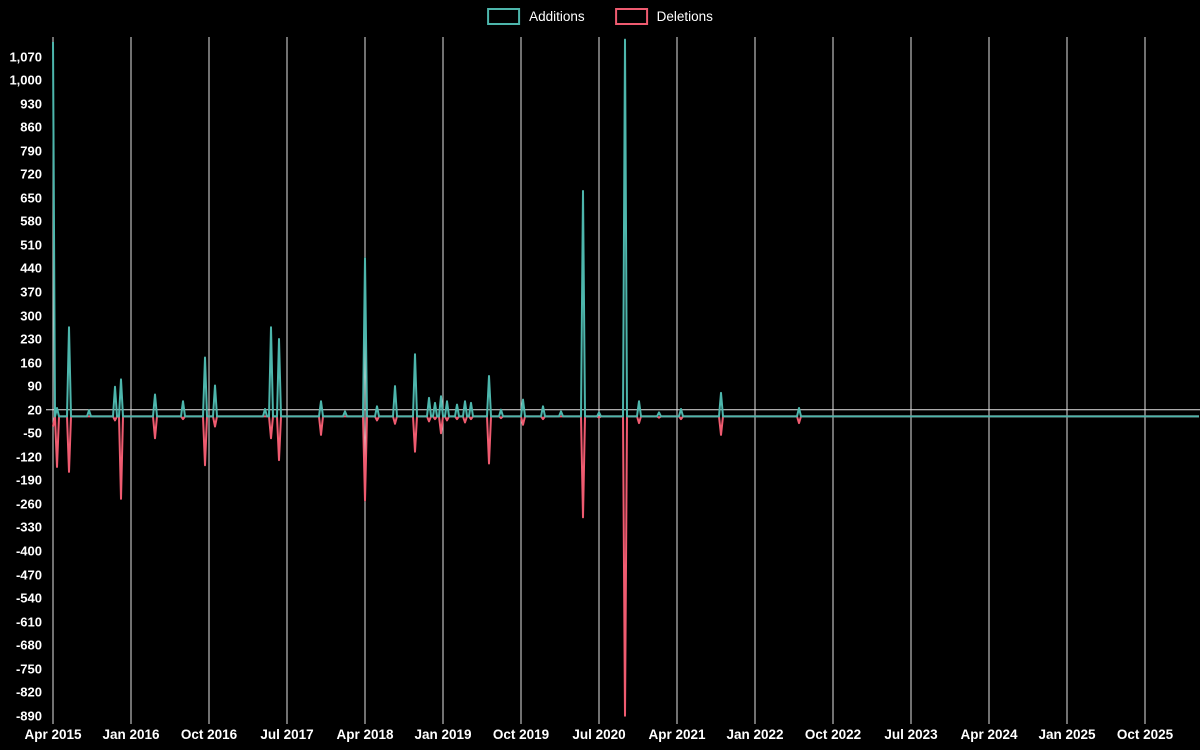 This screenshot has height=750, width=1200. What do you see at coordinates (34, 386) in the screenshot?
I see `y-axis-tick-label: 90` at bounding box center [34, 386].